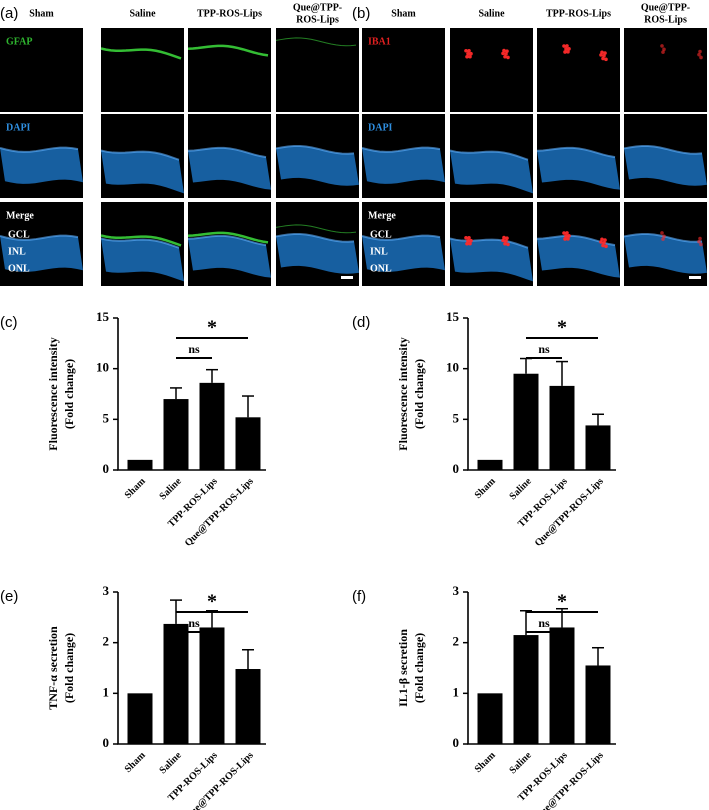 Image resolution: width=709 pixels, height=810 pixels. I want to click on column-header: ROS-Lips, so click(665, 19).